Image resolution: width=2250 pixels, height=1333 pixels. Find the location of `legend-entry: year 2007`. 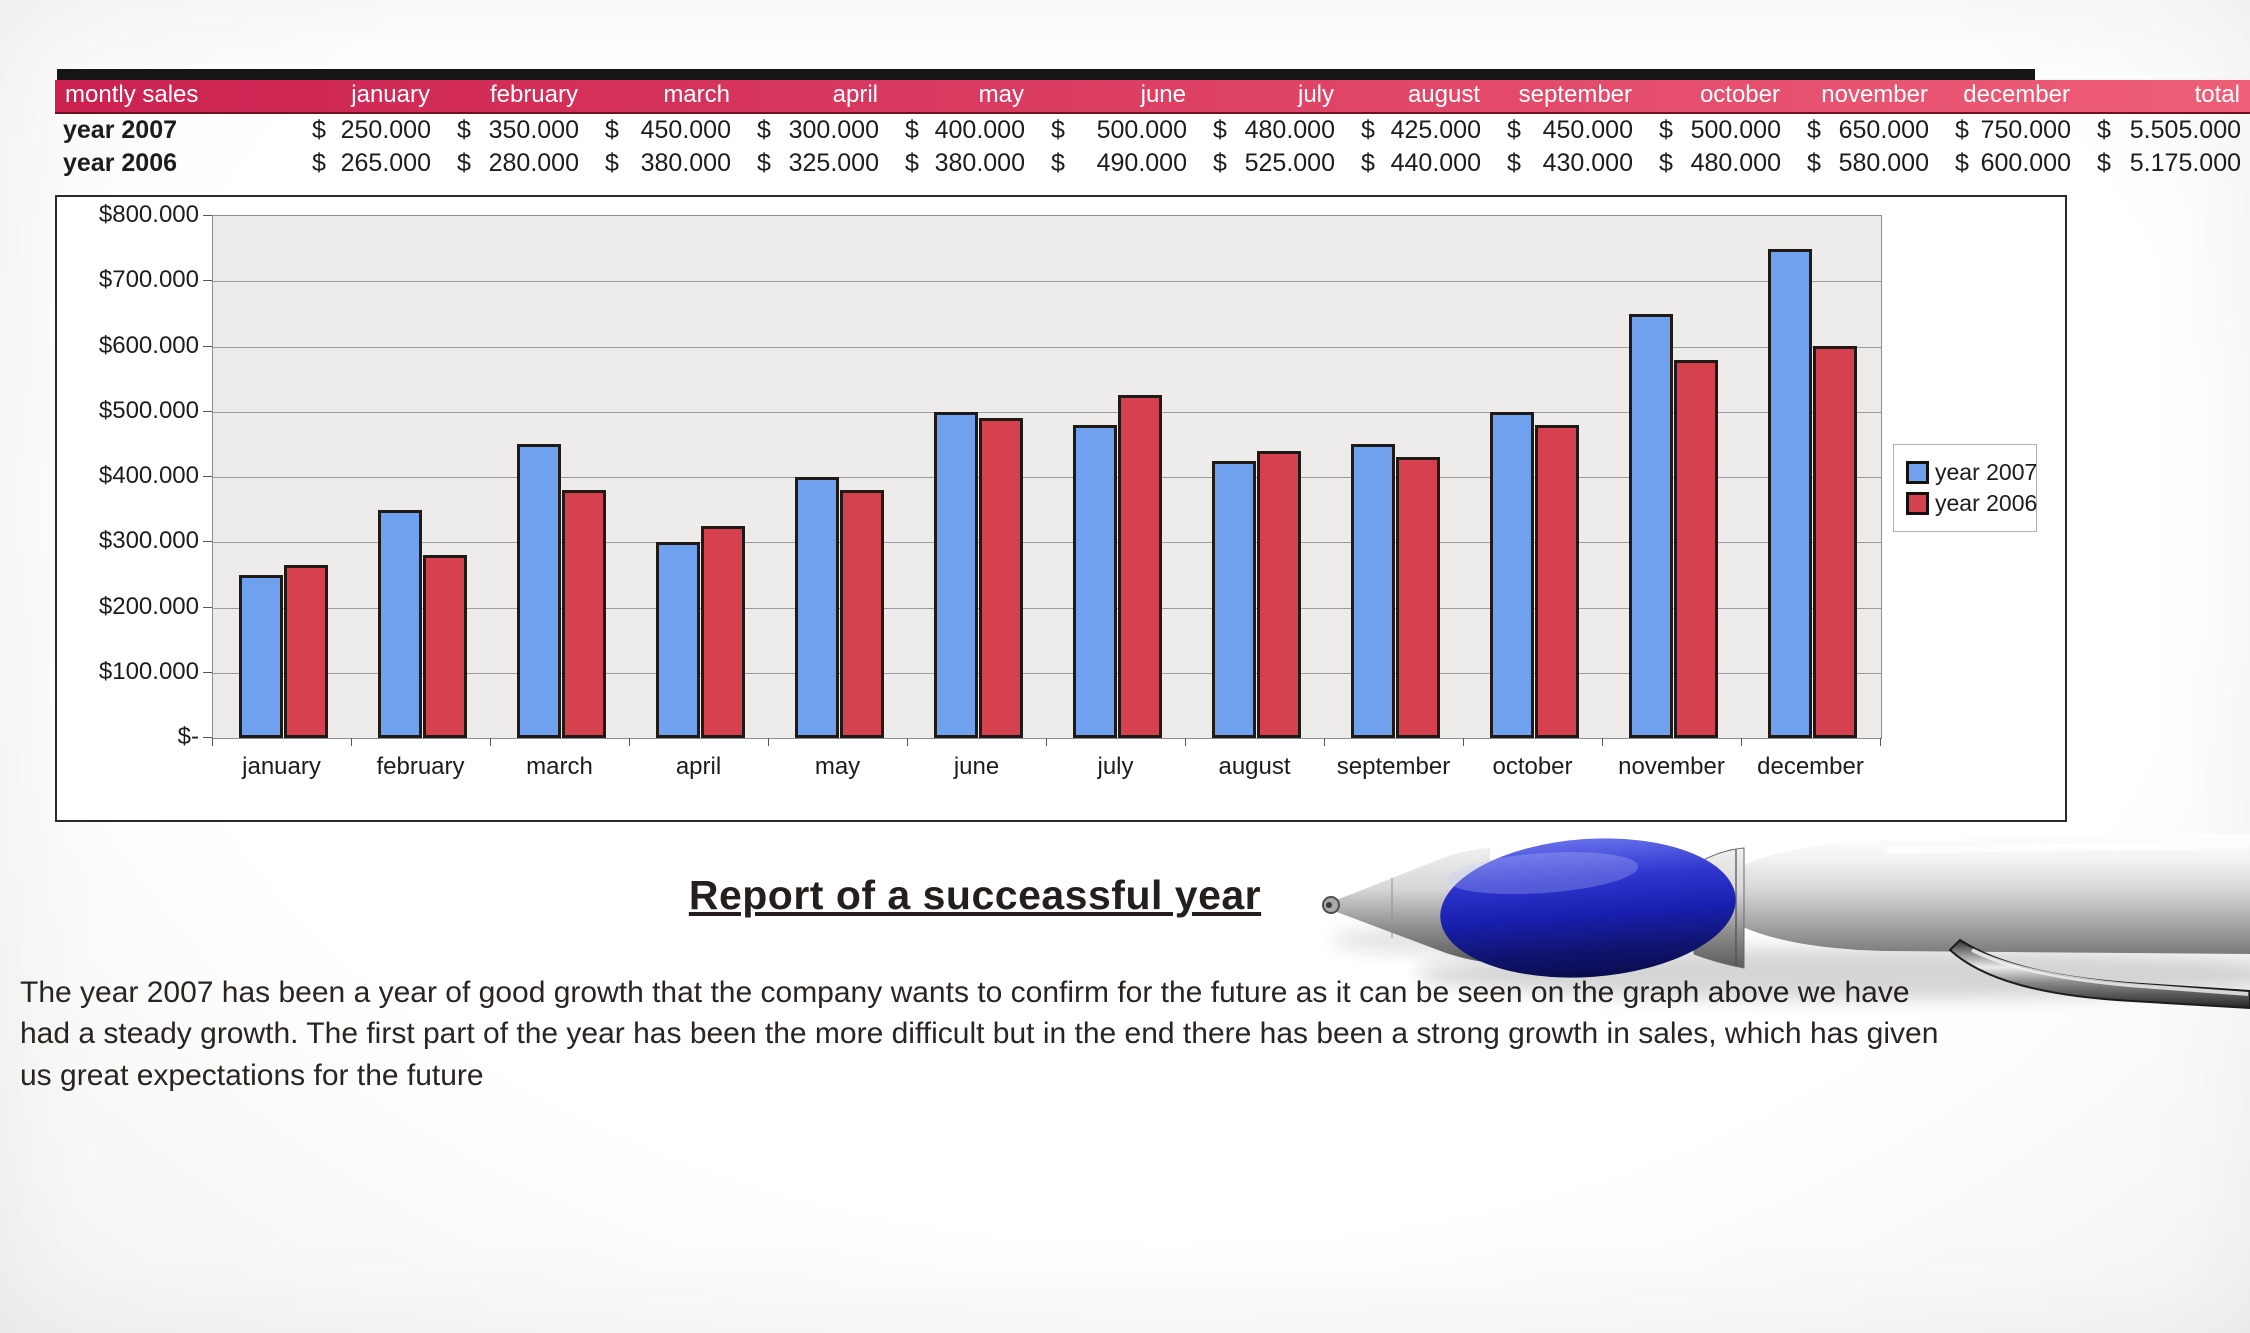

legend-entry: year 2007 is located at coordinates (1971, 472).